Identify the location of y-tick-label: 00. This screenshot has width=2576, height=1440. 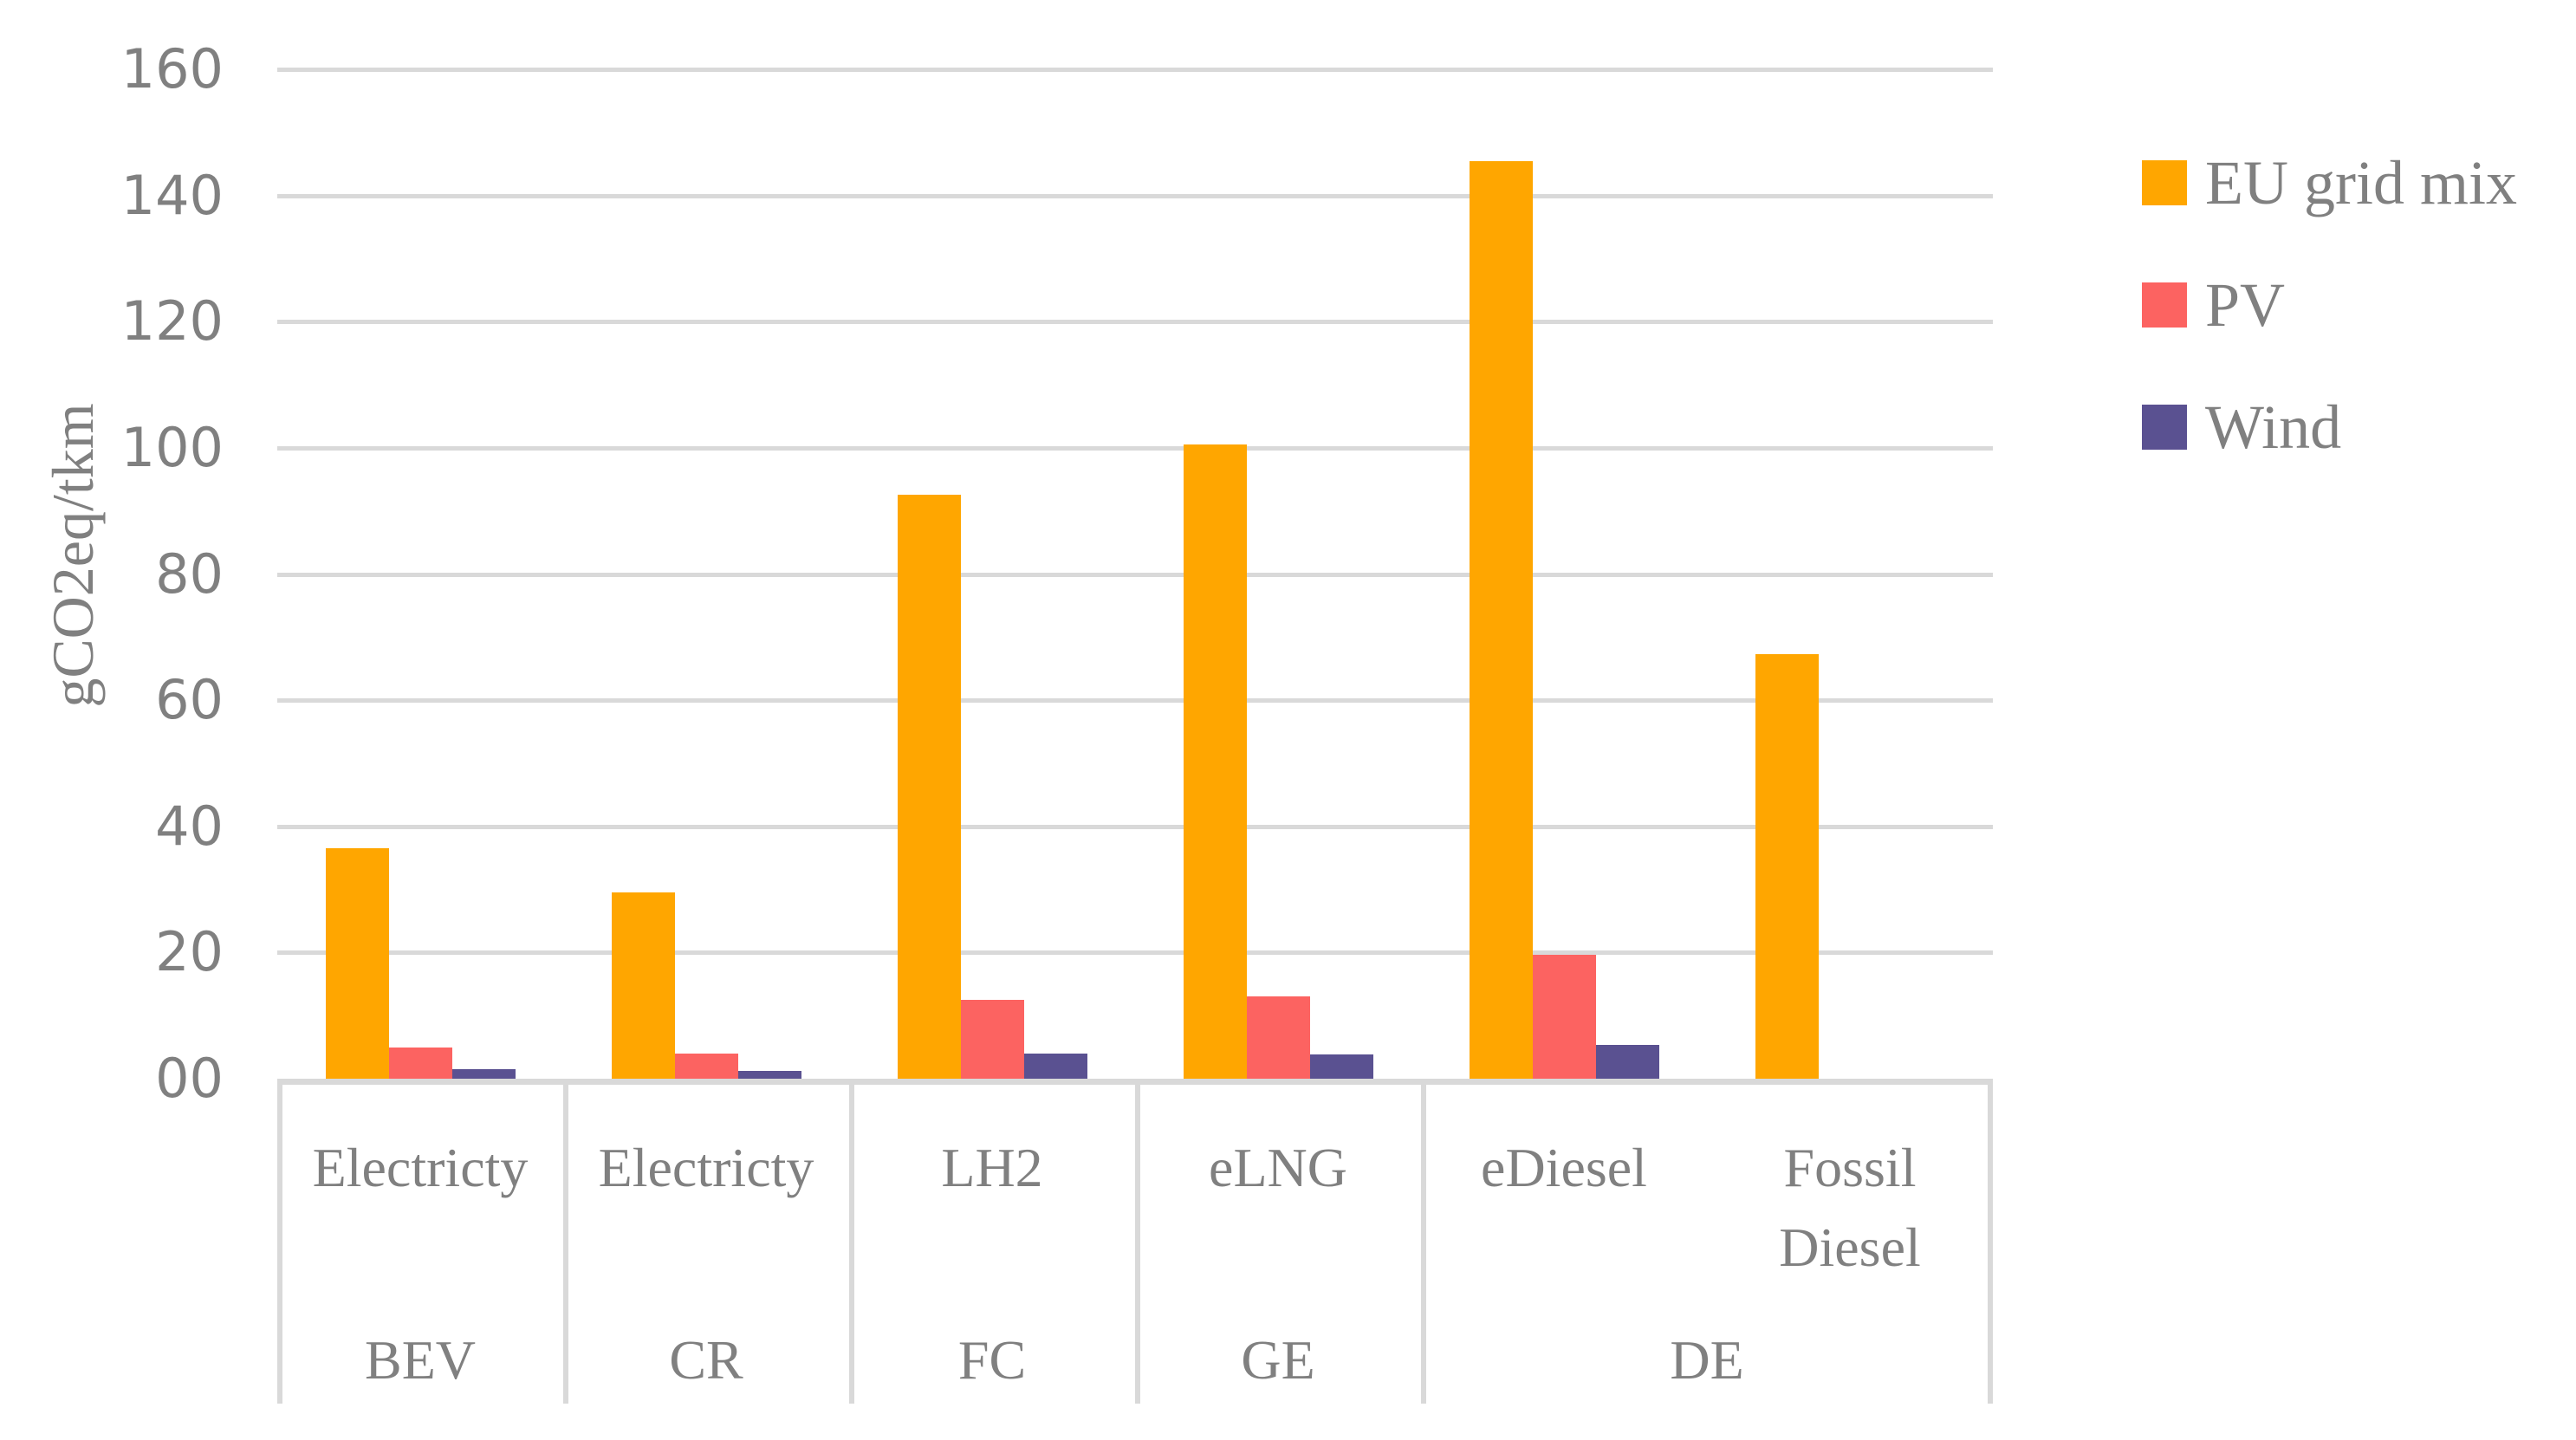
(189, 1078).